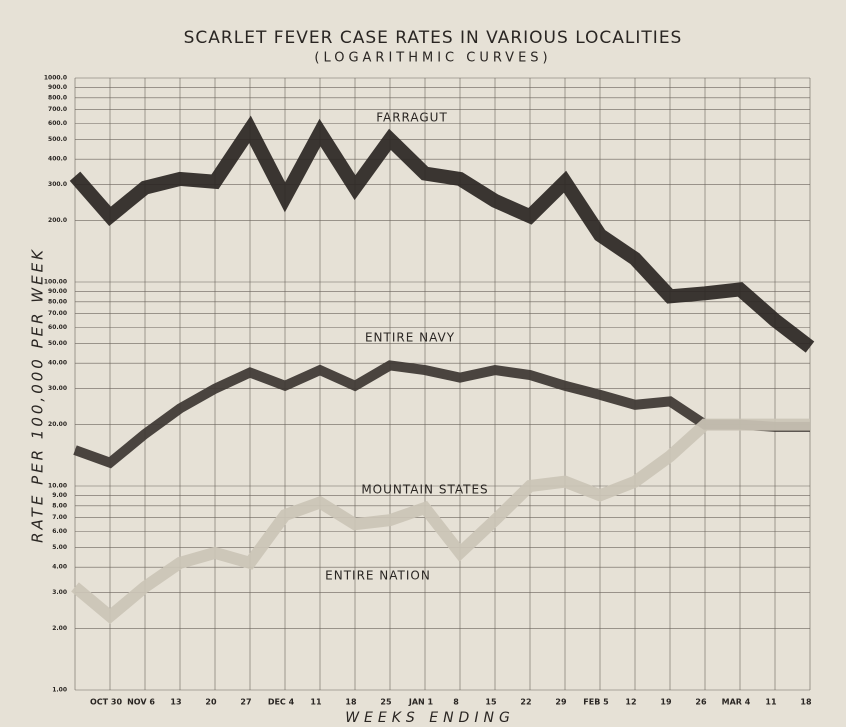 The width and height of the screenshot is (846, 727). What do you see at coordinates (378, 576) in the screenshot?
I see `annotation: ENTIRE NATION` at bounding box center [378, 576].